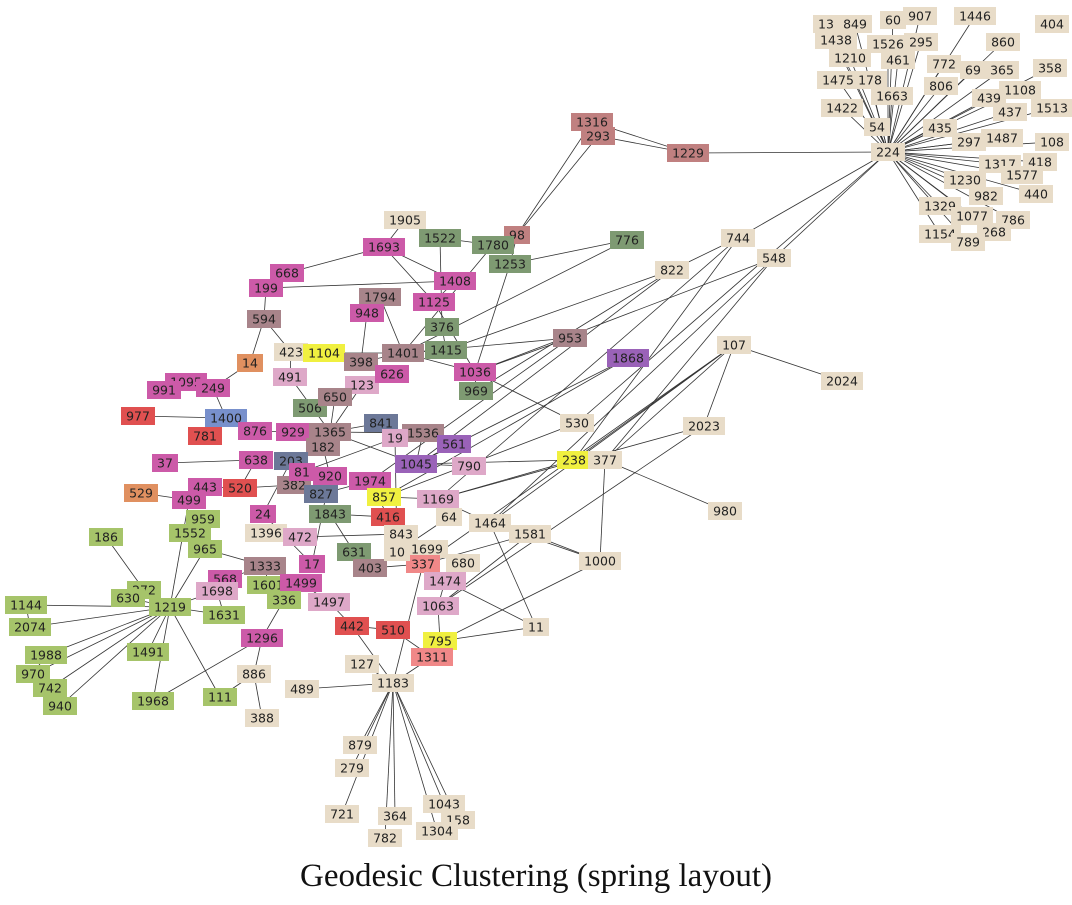 The height and width of the screenshot is (905, 1072). Describe the element at coordinates (475, 372) in the screenshot. I see `graph-node-label: 1036` at that location.